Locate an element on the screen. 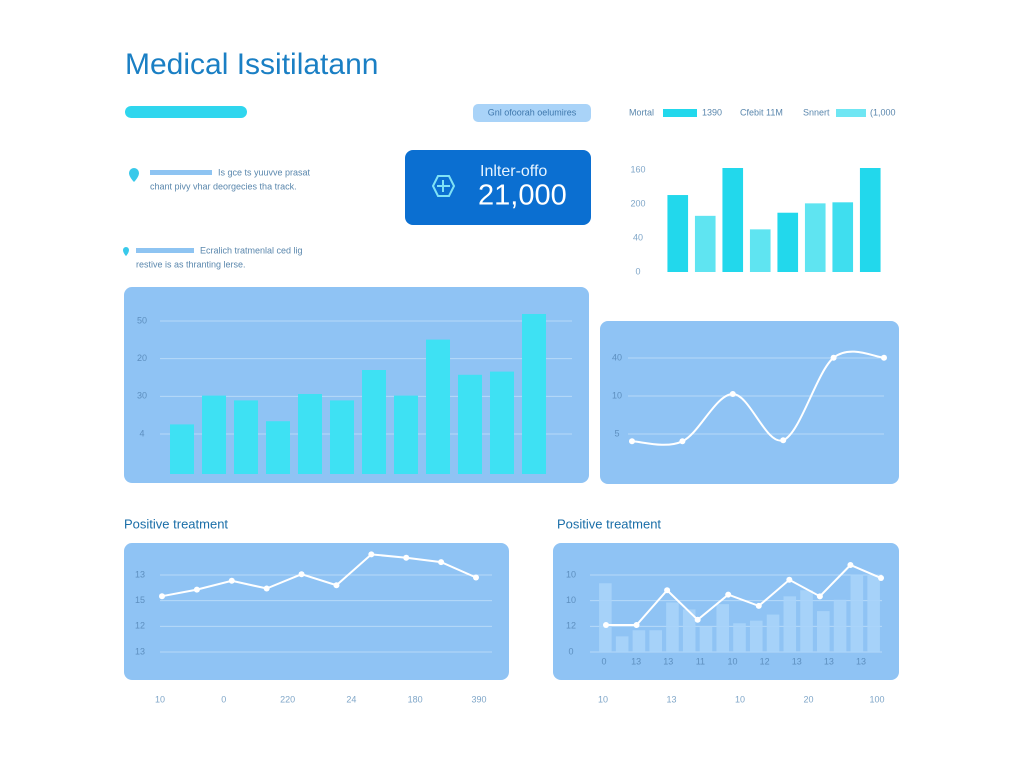 The width and height of the screenshot is (1024, 768). y-tick-label: 5 is located at coordinates (616, 433).